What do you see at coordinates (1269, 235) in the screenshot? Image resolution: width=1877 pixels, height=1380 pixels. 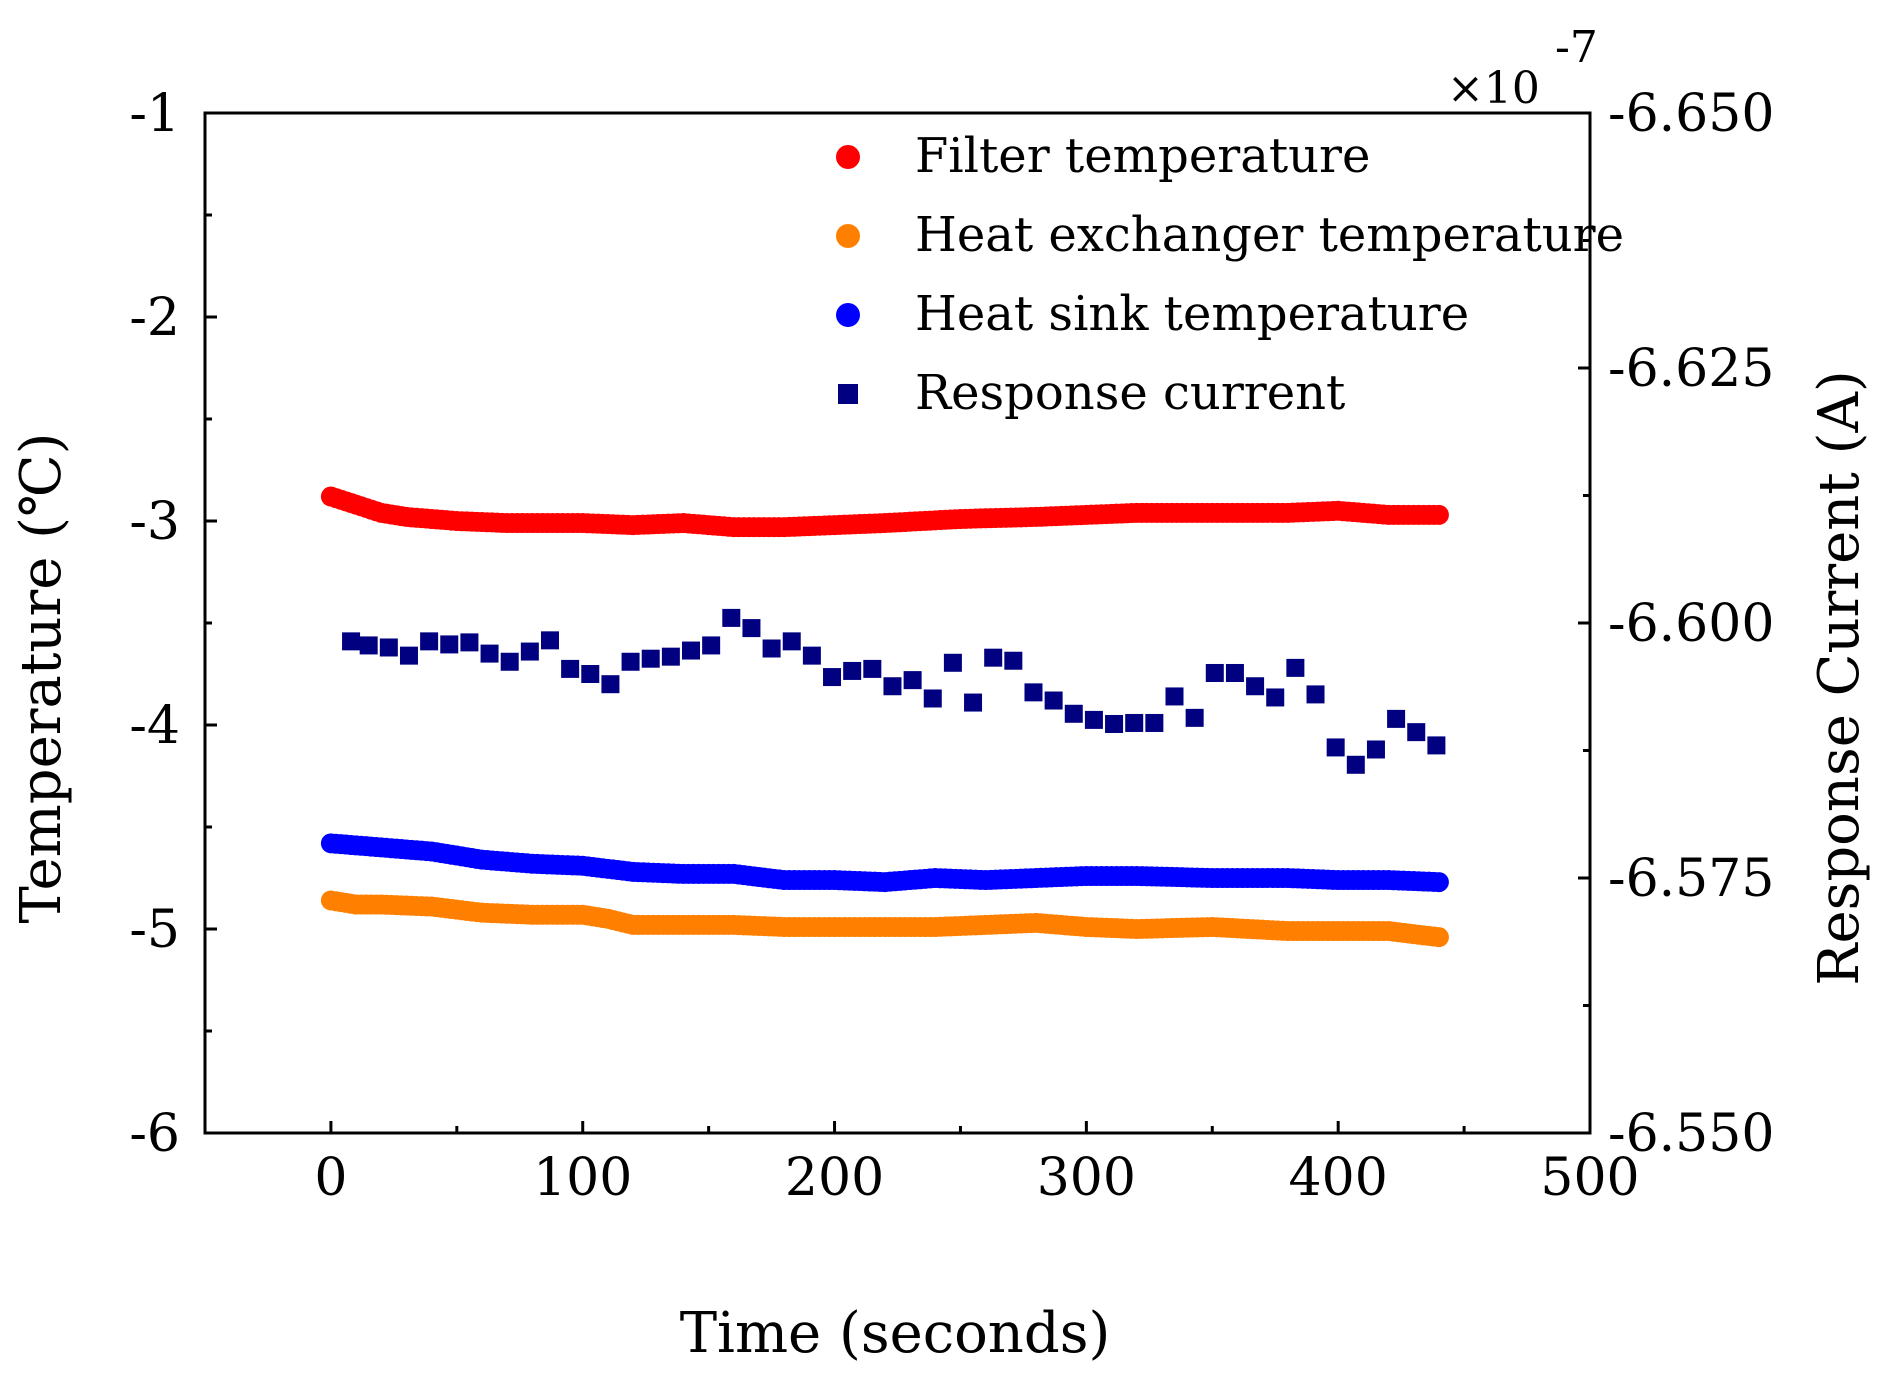 I see `legend-label-heat-exchanger-temperature: Heat exchanger temperature` at bounding box center [1269, 235].